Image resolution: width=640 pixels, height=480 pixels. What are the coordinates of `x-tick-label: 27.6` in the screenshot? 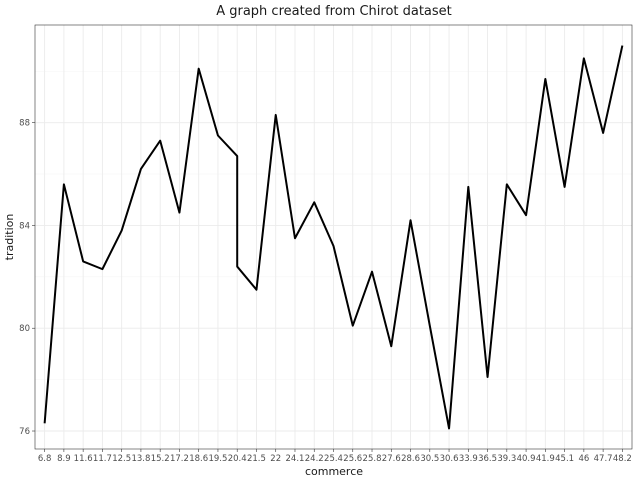 It's located at (391, 459).